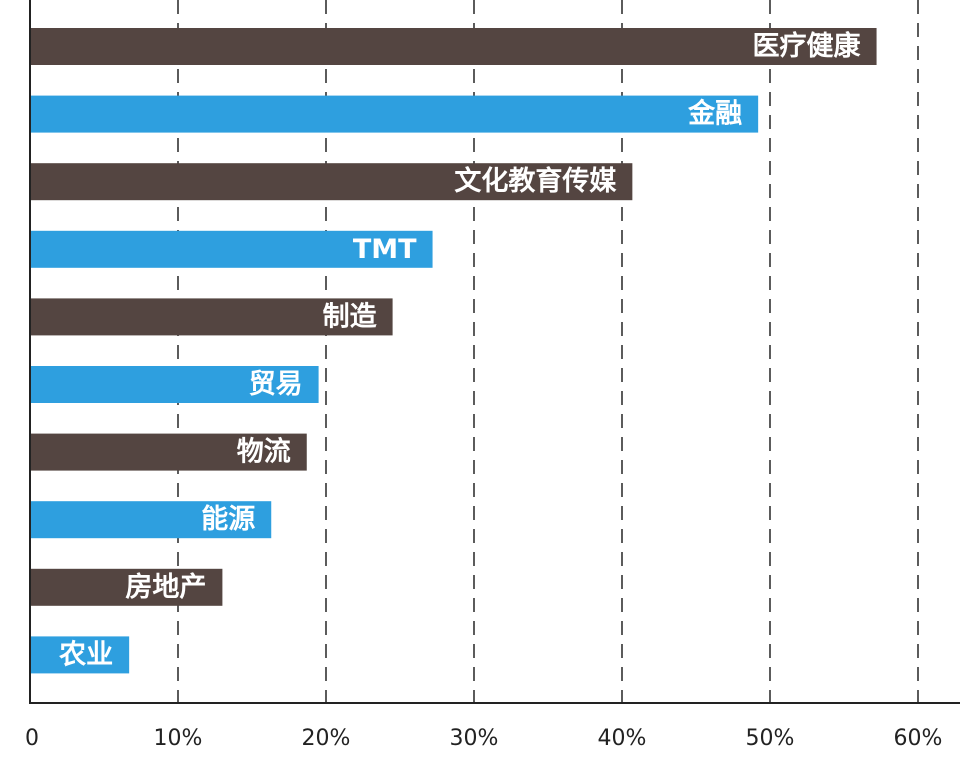  What do you see at coordinates (165, 587) in the screenshot?
I see `bar-label-9: 房地产` at bounding box center [165, 587].